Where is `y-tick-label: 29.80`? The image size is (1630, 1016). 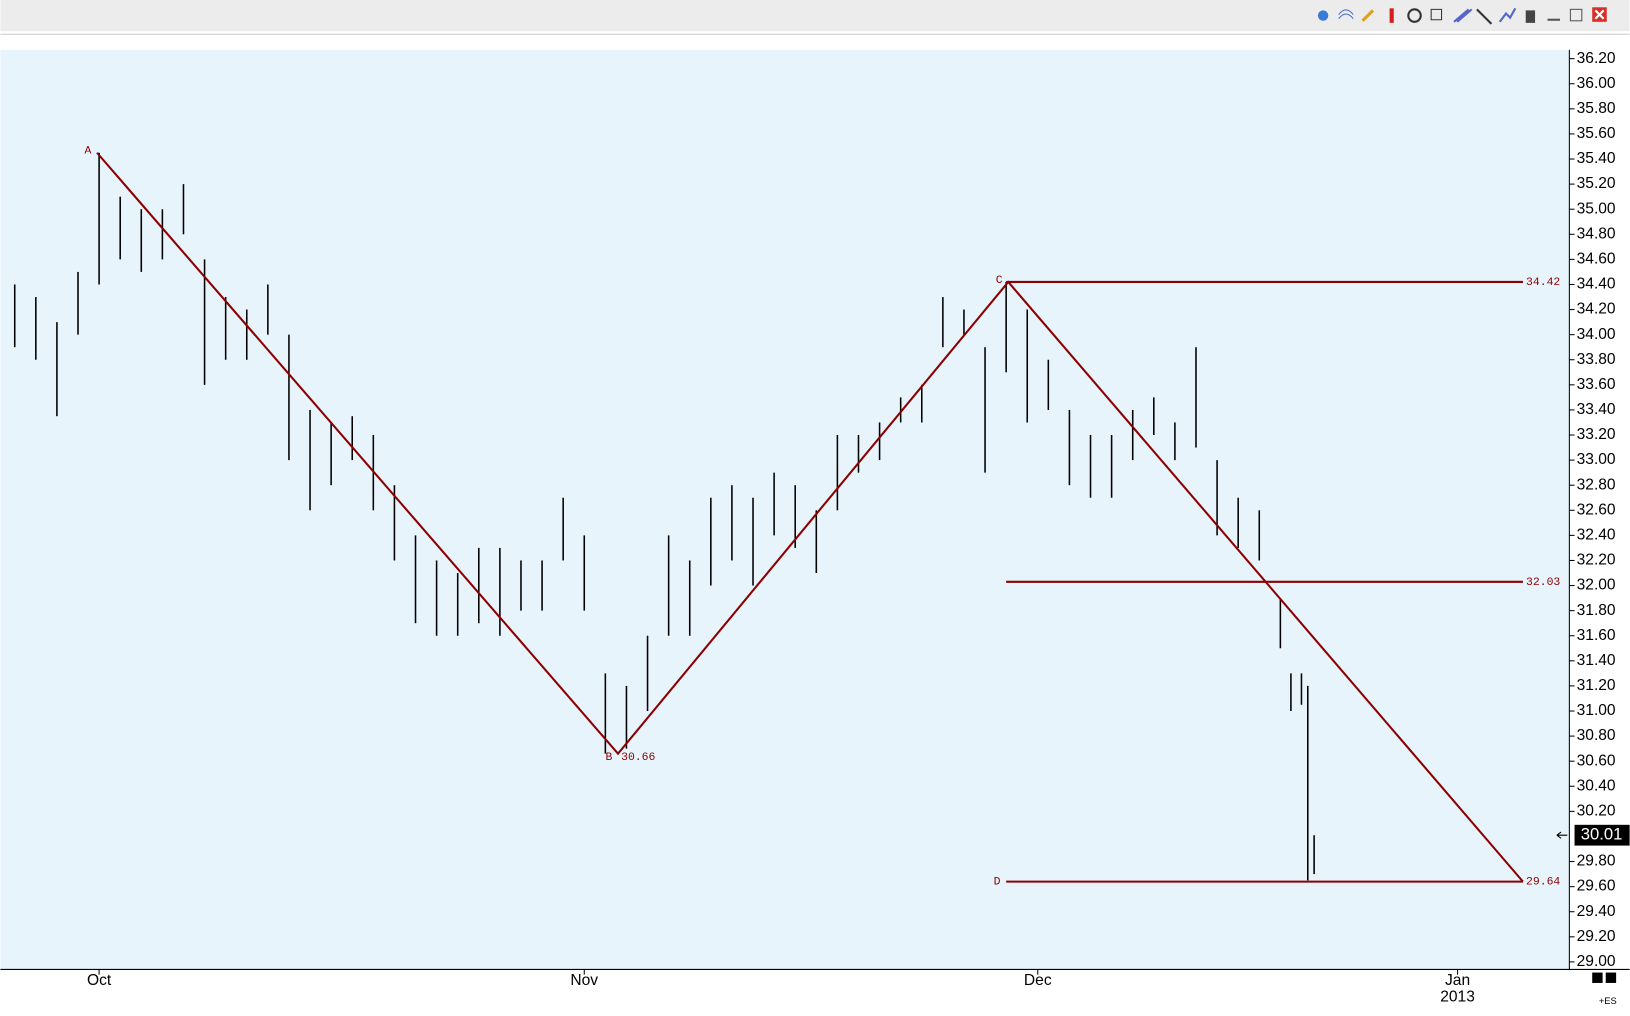
y-tick-label: 29.80 is located at coordinates (1596, 861).